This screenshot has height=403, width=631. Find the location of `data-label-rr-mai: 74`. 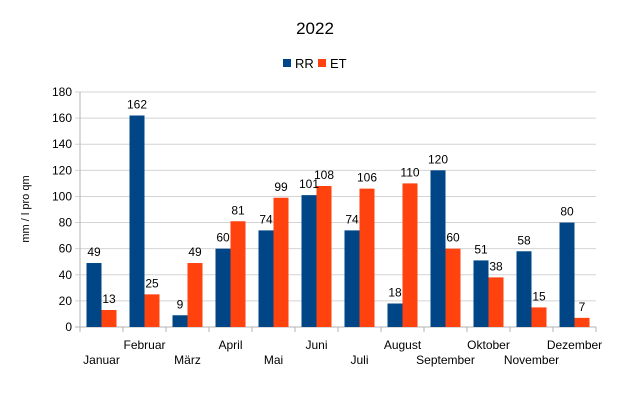

data-label-rr-mai: 74 is located at coordinates (266, 219).